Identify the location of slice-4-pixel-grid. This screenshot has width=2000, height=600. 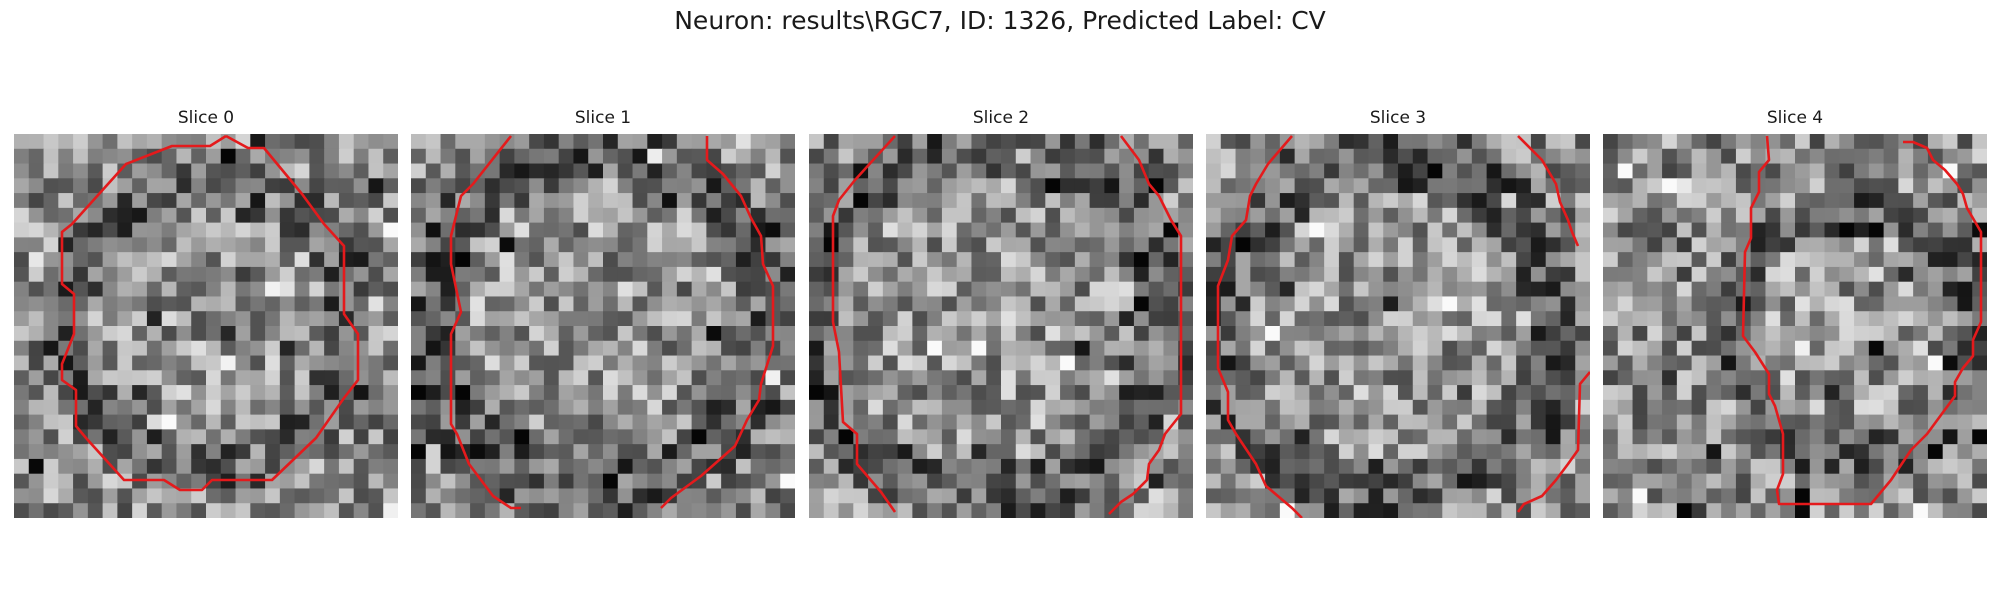
(1795, 326).